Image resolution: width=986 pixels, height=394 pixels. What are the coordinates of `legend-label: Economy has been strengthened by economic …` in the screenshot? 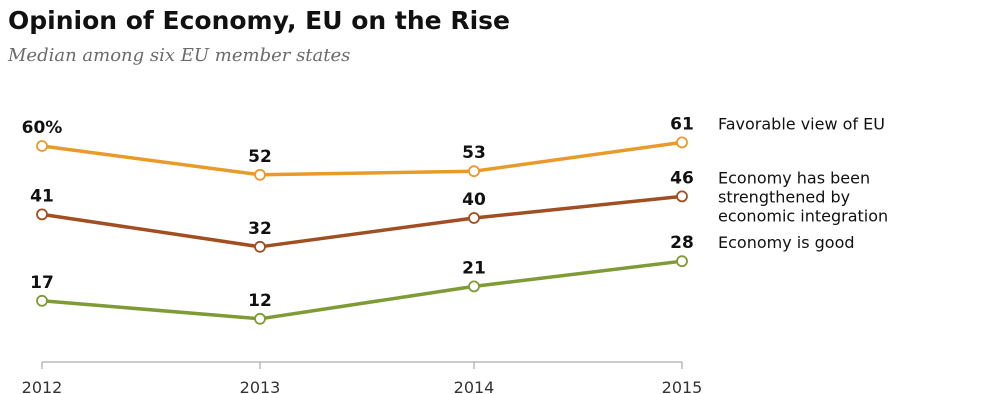 It's located at (803, 196).